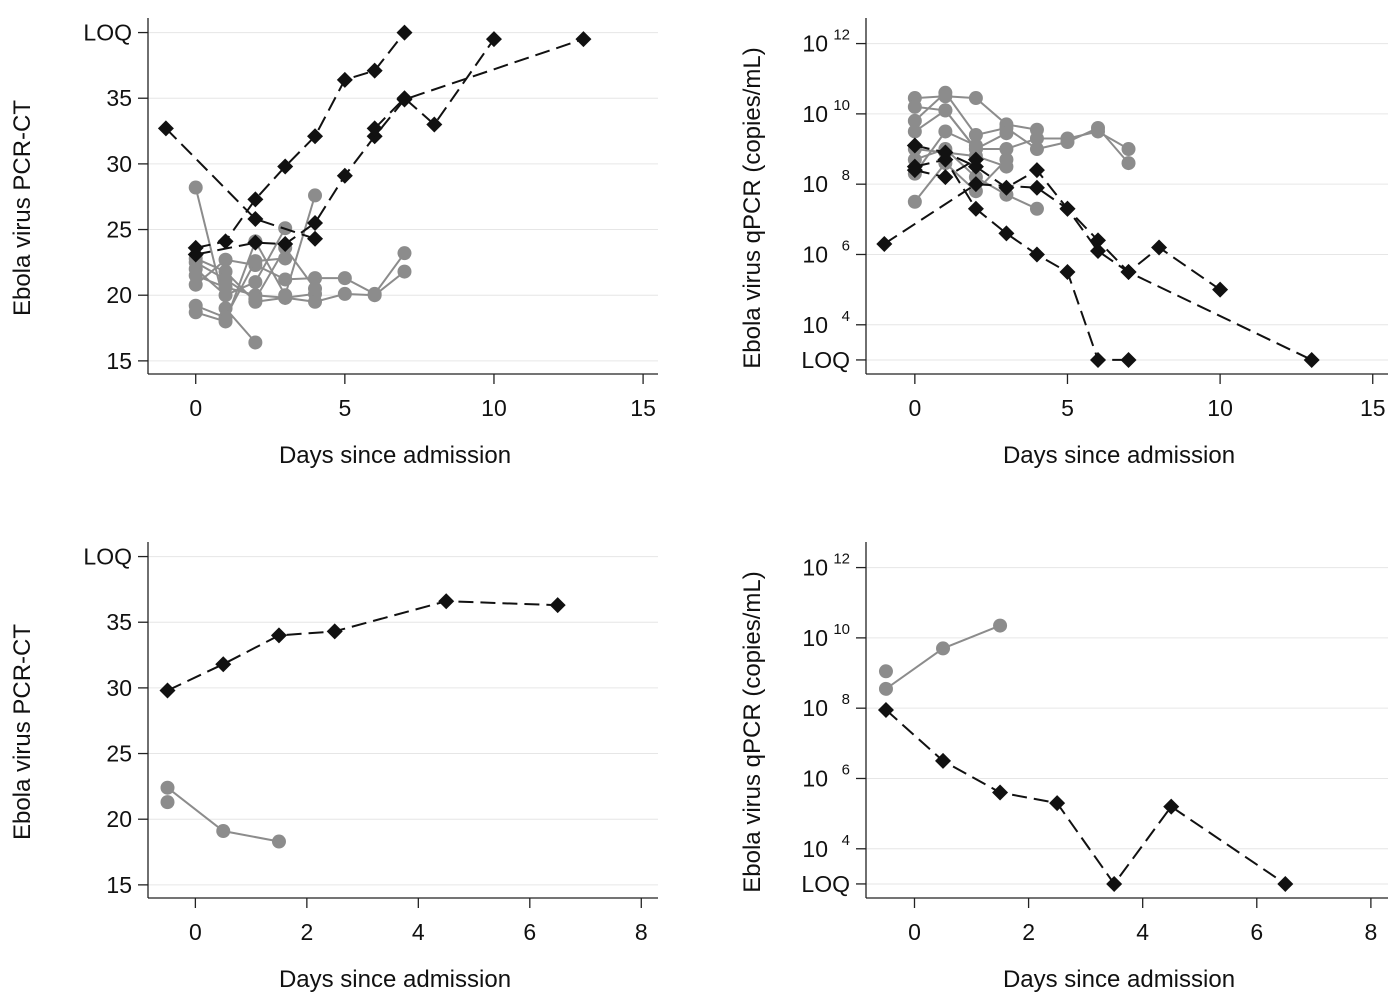  What do you see at coordinates (841, 629) in the screenshot?
I see `y-tick-exponent: 10` at bounding box center [841, 629].